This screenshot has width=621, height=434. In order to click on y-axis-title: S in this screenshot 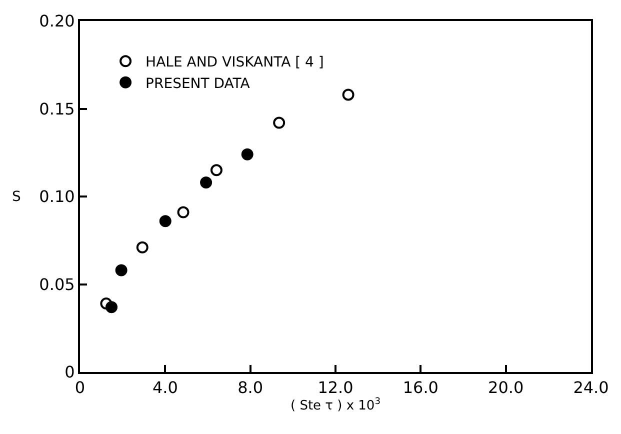, I will do `click(16, 197)`.